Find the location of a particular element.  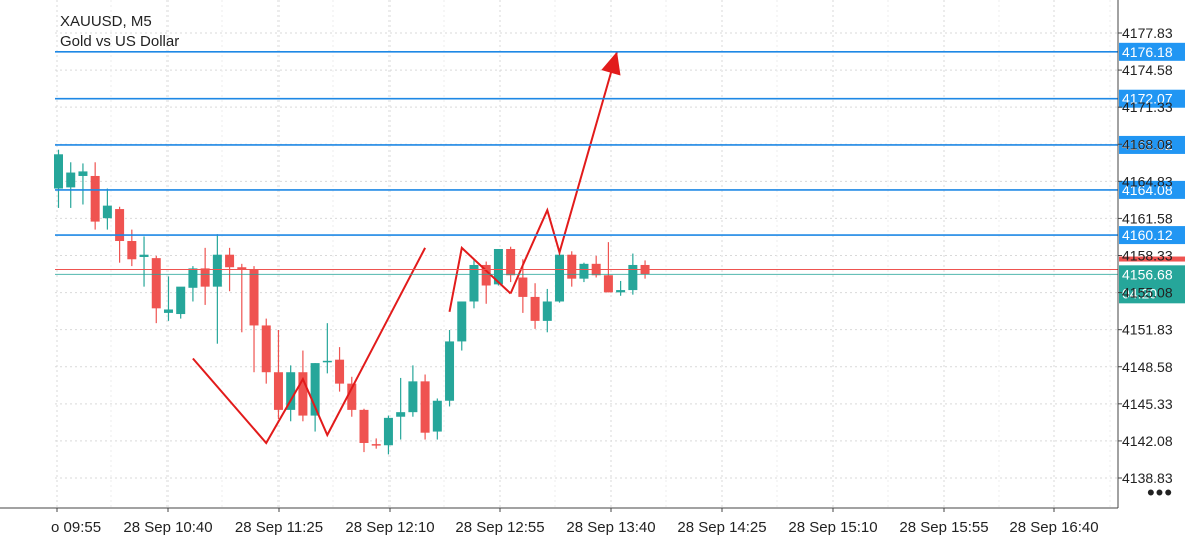

price-tick-label: 4177.83 is located at coordinates (1147, 33).